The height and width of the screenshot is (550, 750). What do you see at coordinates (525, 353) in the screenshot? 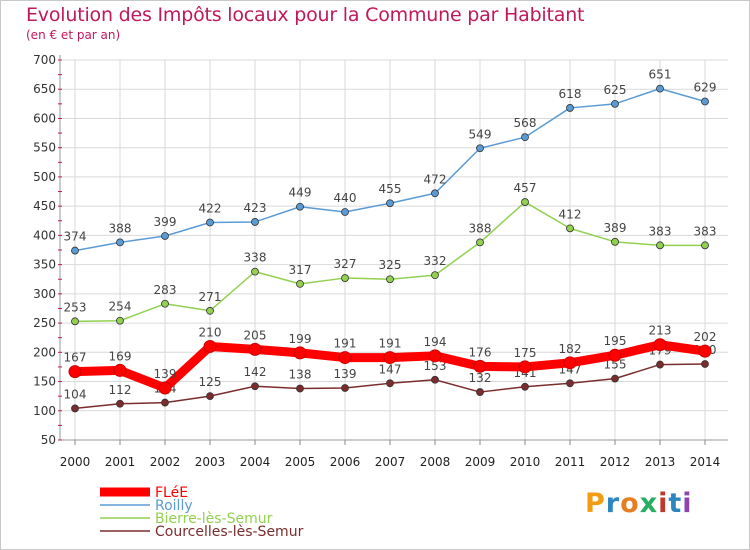
I see `data-label-fl-e: 175` at bounding box center [525, 353].